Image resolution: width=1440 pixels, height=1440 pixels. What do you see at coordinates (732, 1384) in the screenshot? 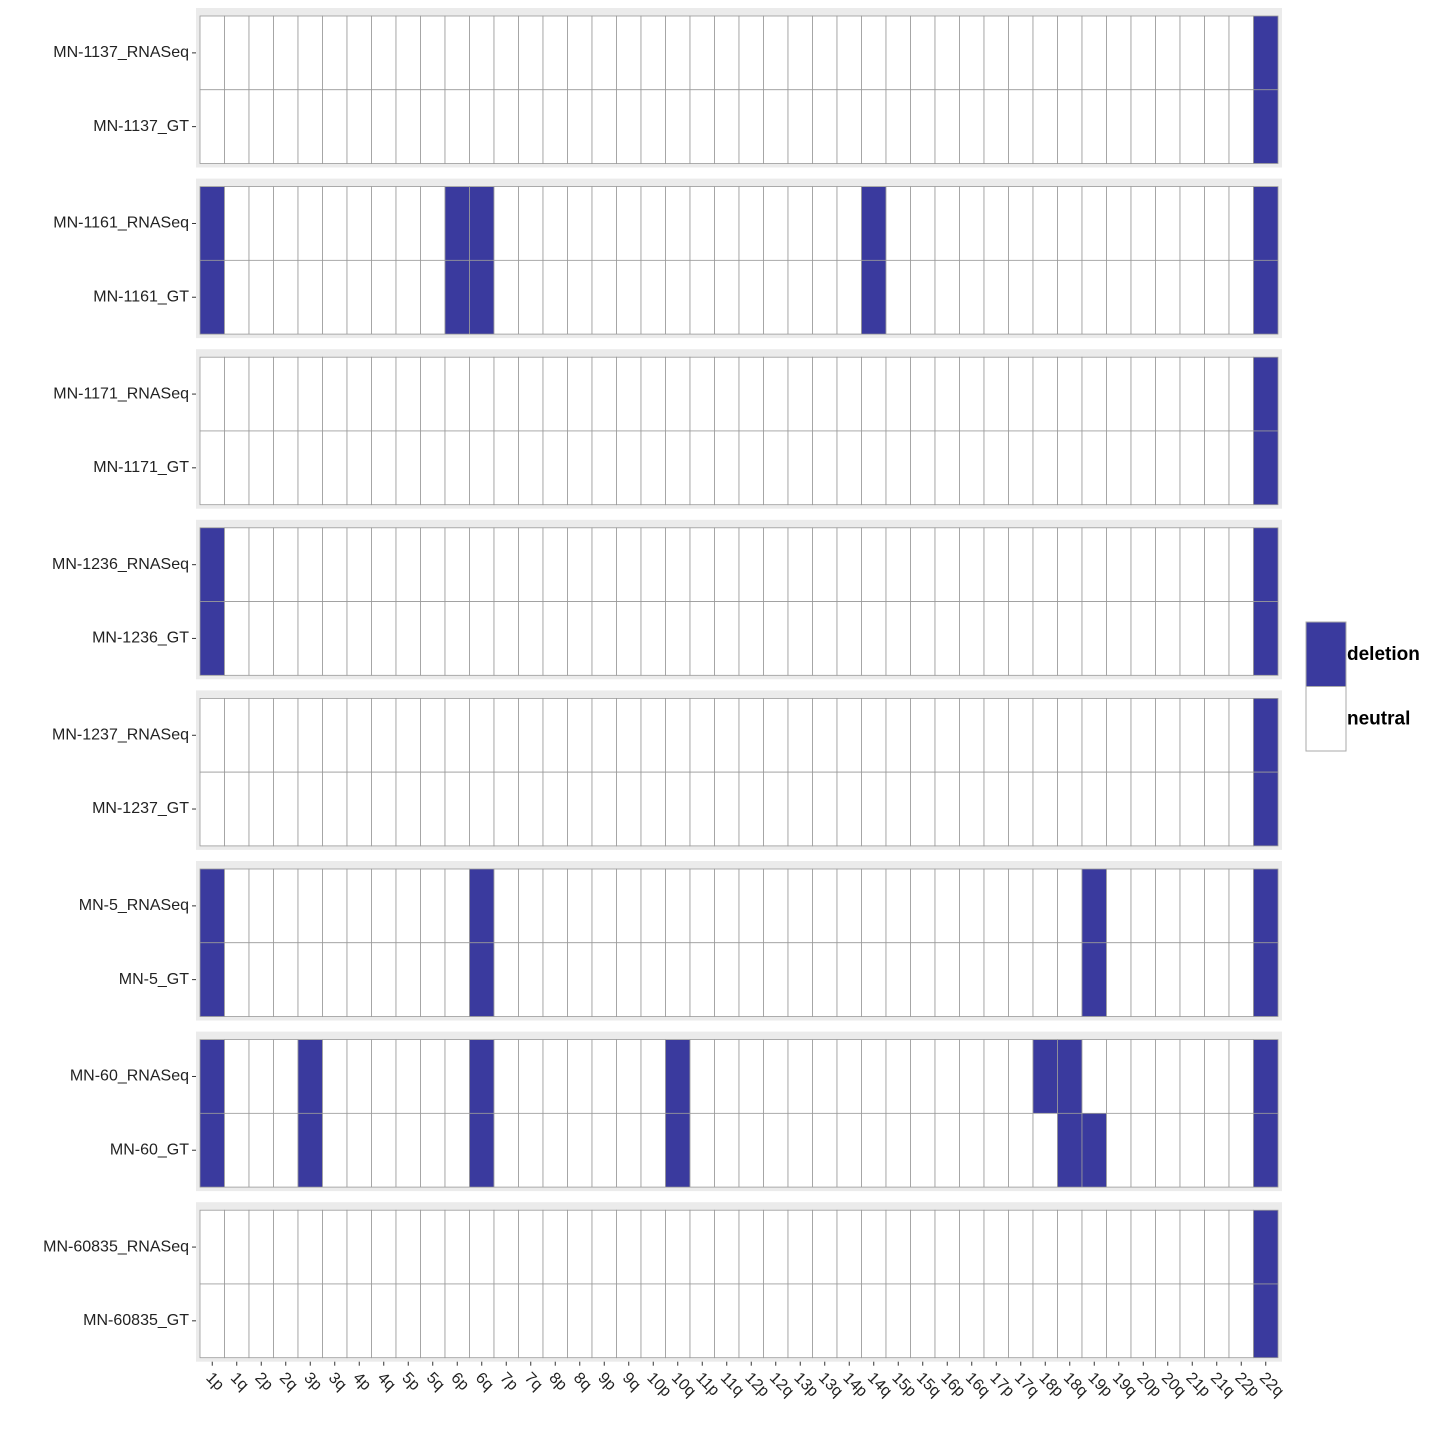
I see `x-tick-label: 11q` at bounding box center [732, 1384].